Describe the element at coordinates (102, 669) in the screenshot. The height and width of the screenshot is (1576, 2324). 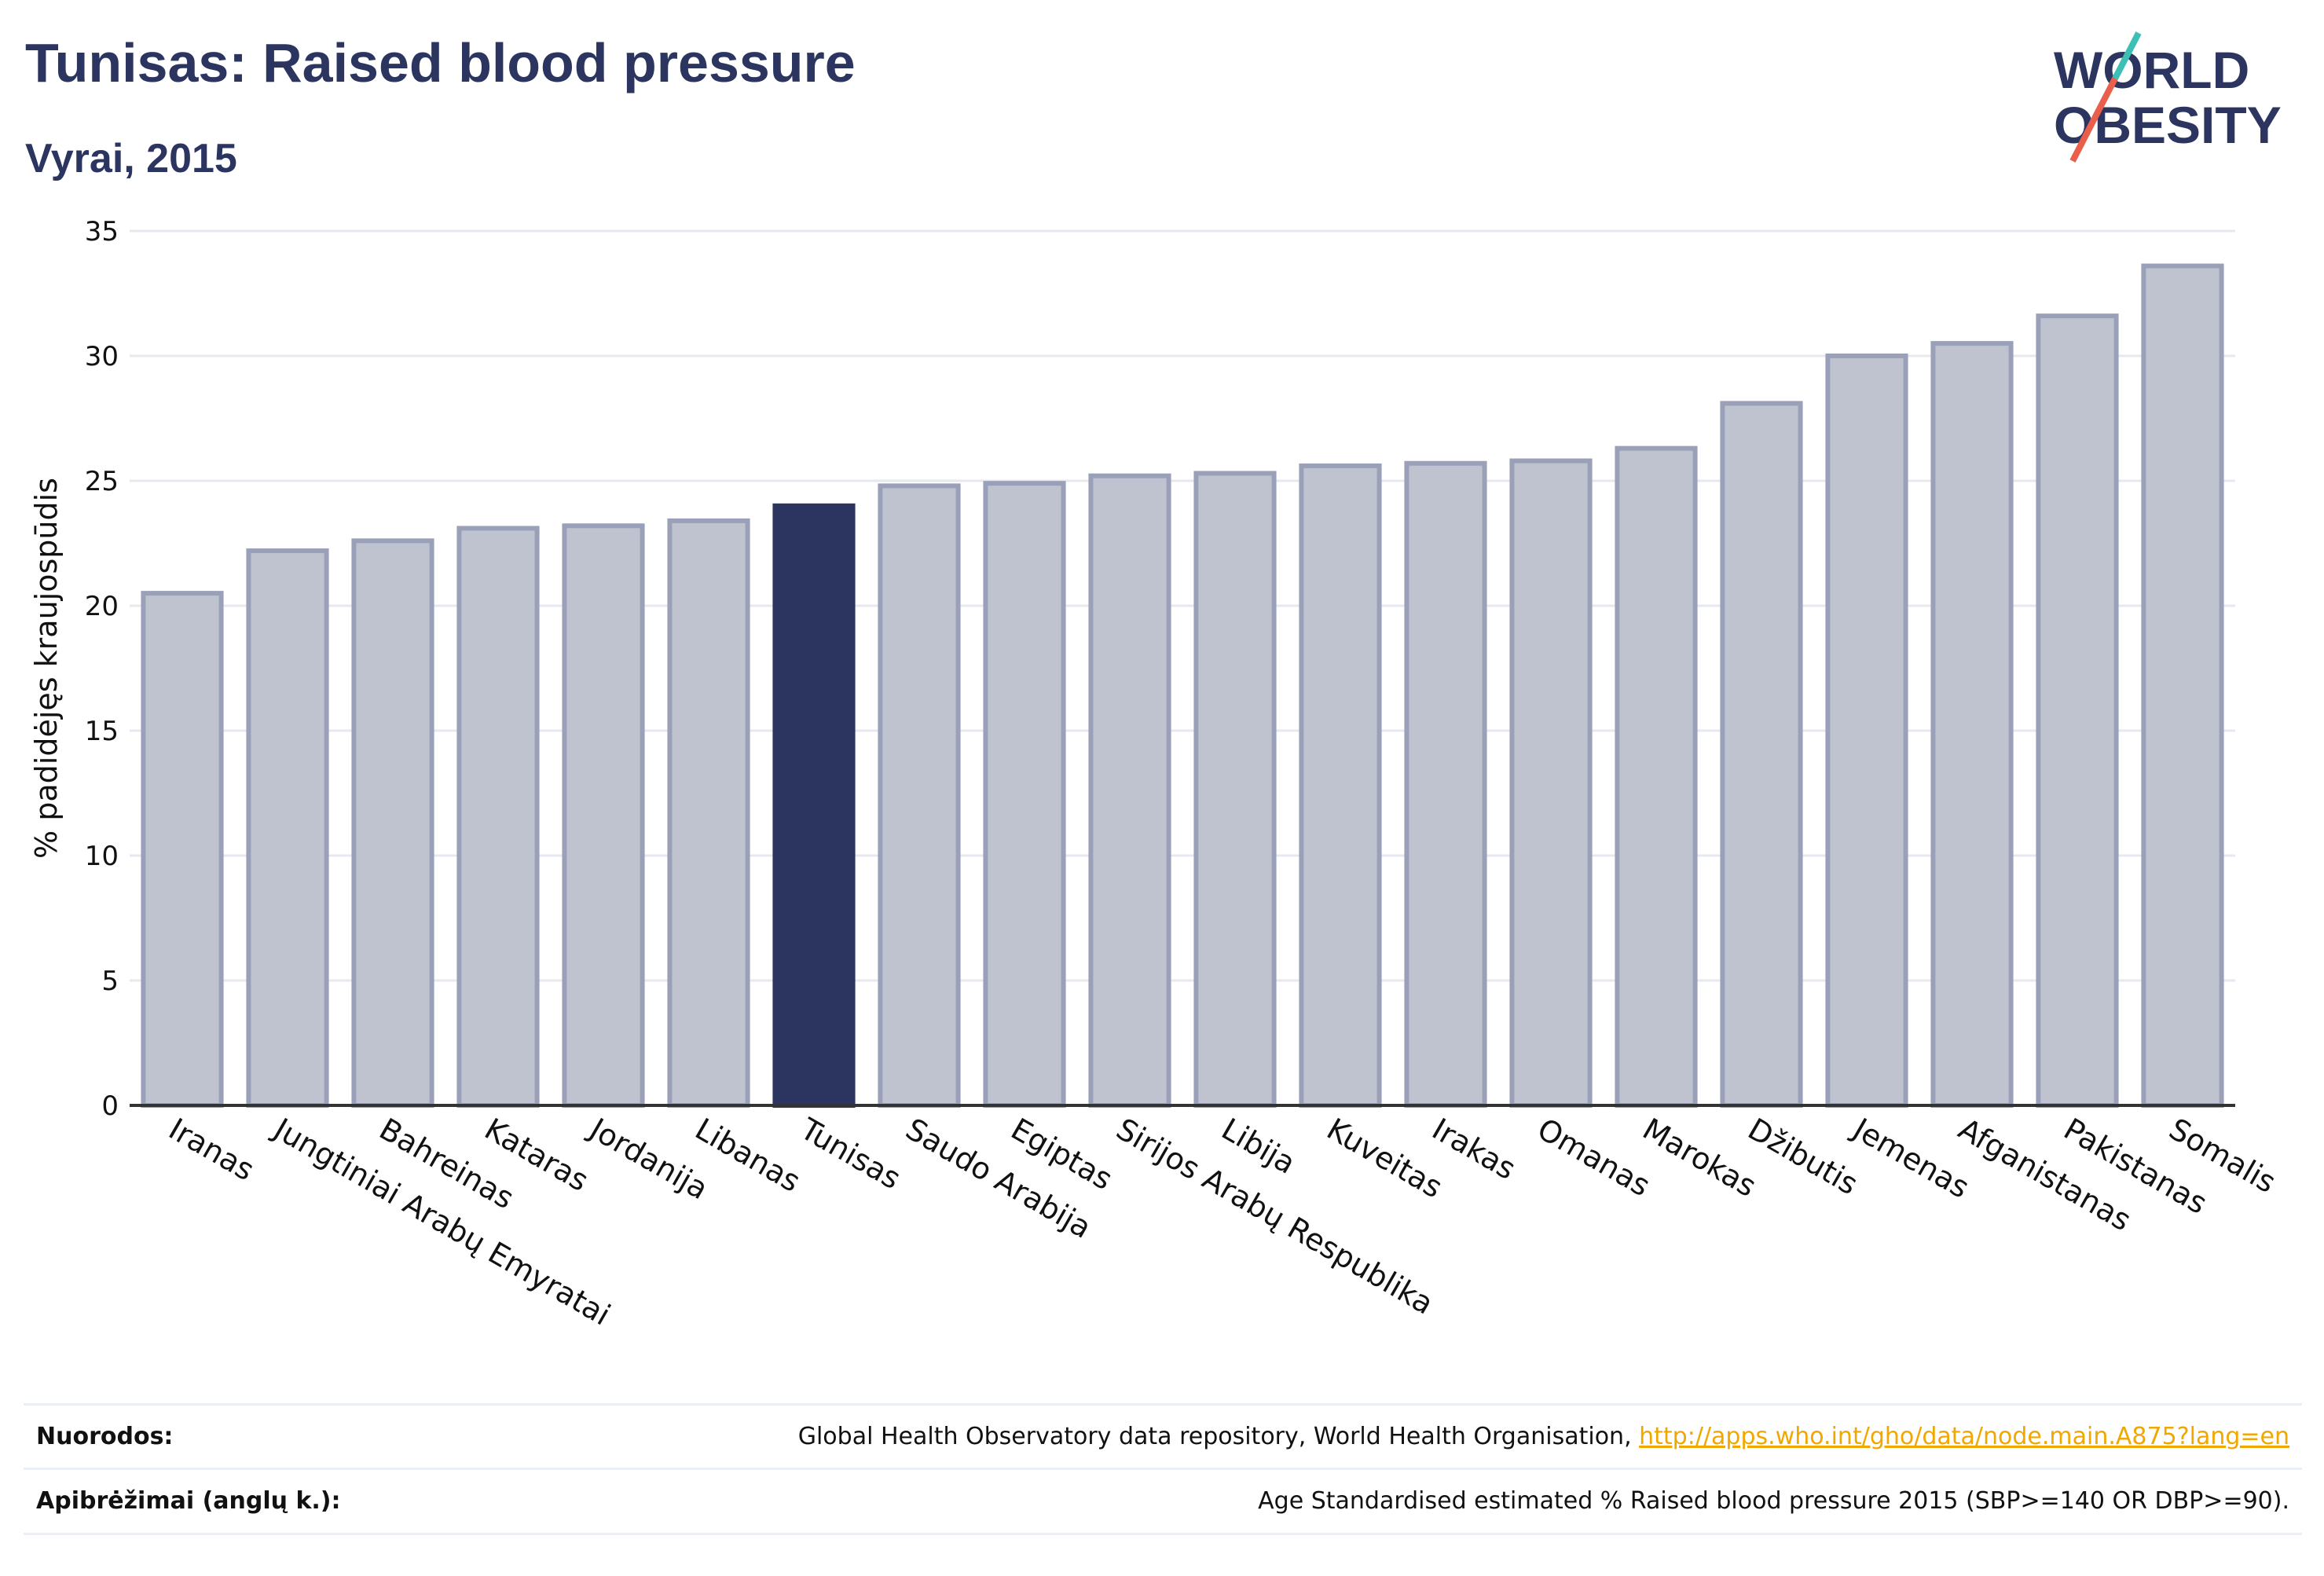
I see `y-ticks-layer: 0 5 10 15 20 25 30 35` at that location.